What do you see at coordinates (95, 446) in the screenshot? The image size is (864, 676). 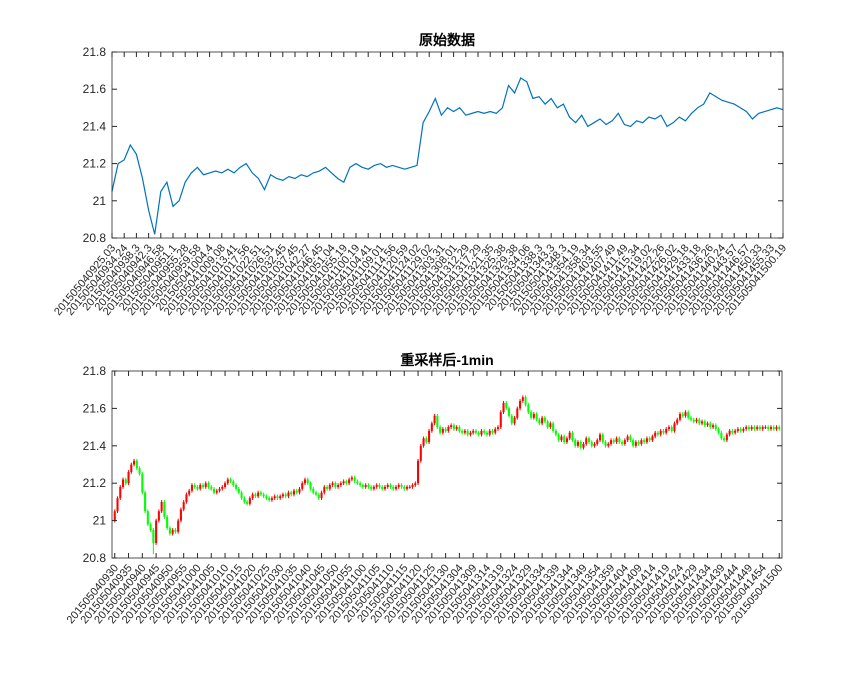 I see `y-tick-label: 21.4` at bounding box center [95, 446].